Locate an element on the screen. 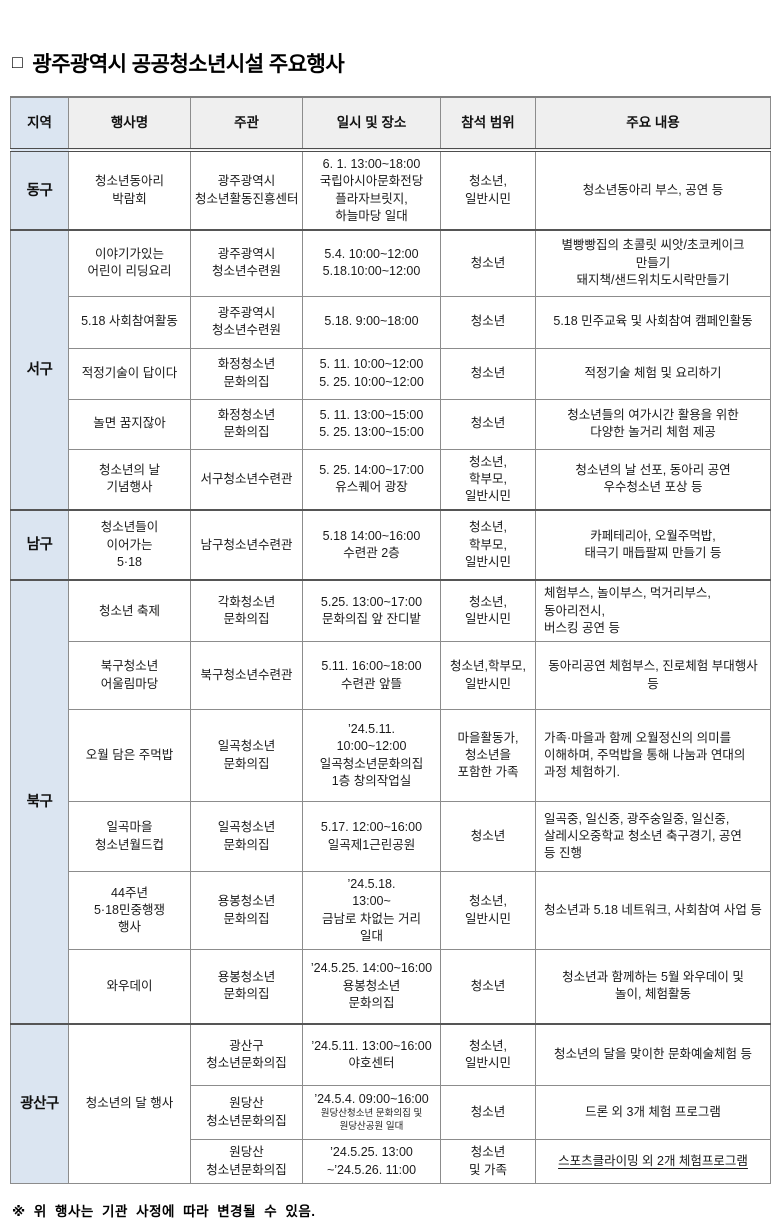 This screenshot has height=1220, width=780. organizer-cell: 남구청소년수련관 is located at coordinates (246, 545).